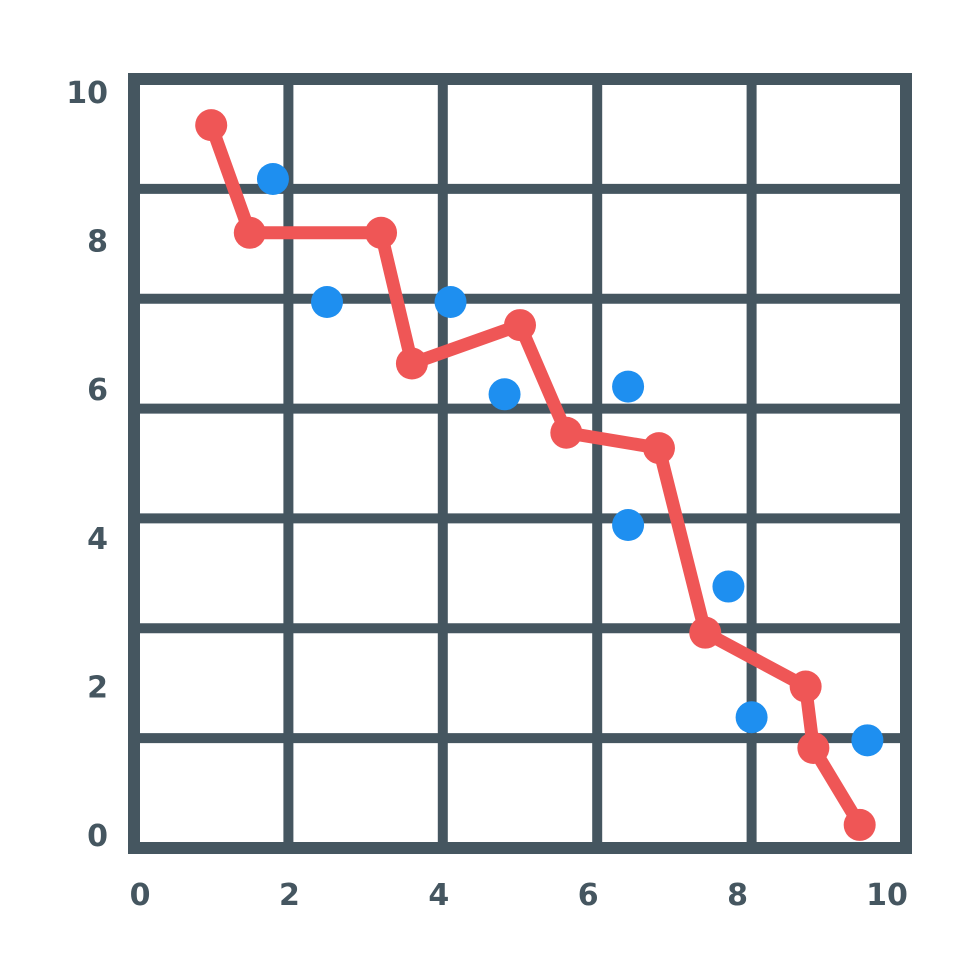 This screenshot has width=980, height=980. What do you see at coordinates (438, 895) in the screenshot?
I see `x-tick-label: 4` at bounding box center [438, 895].